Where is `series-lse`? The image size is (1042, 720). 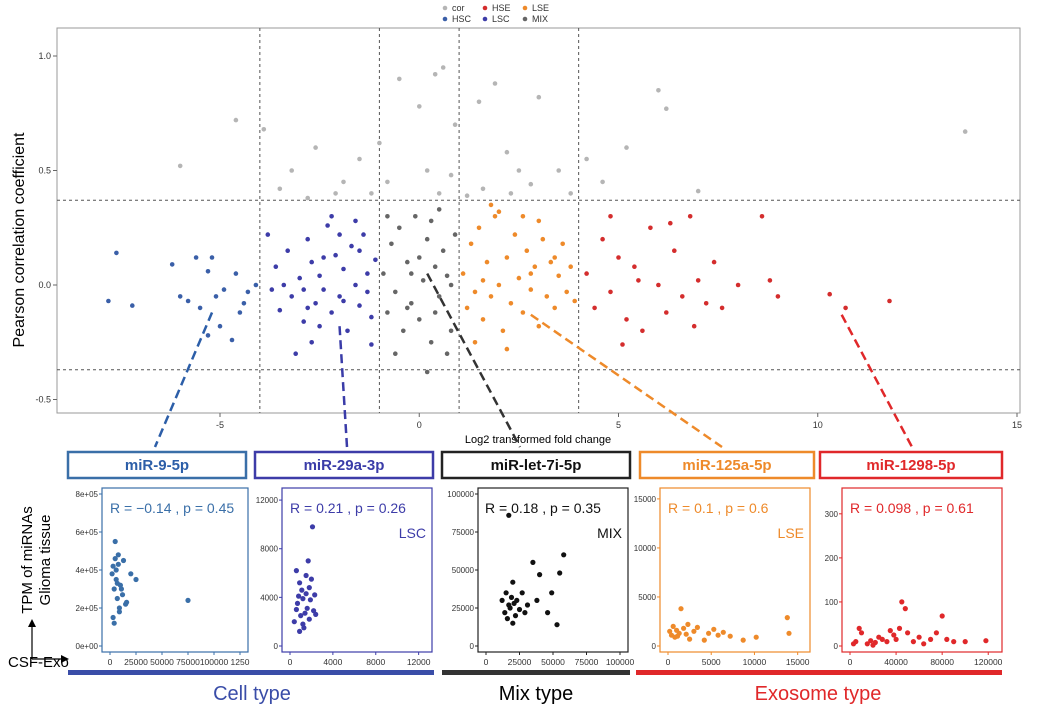
series-lse is located at coordinates (518, 277).